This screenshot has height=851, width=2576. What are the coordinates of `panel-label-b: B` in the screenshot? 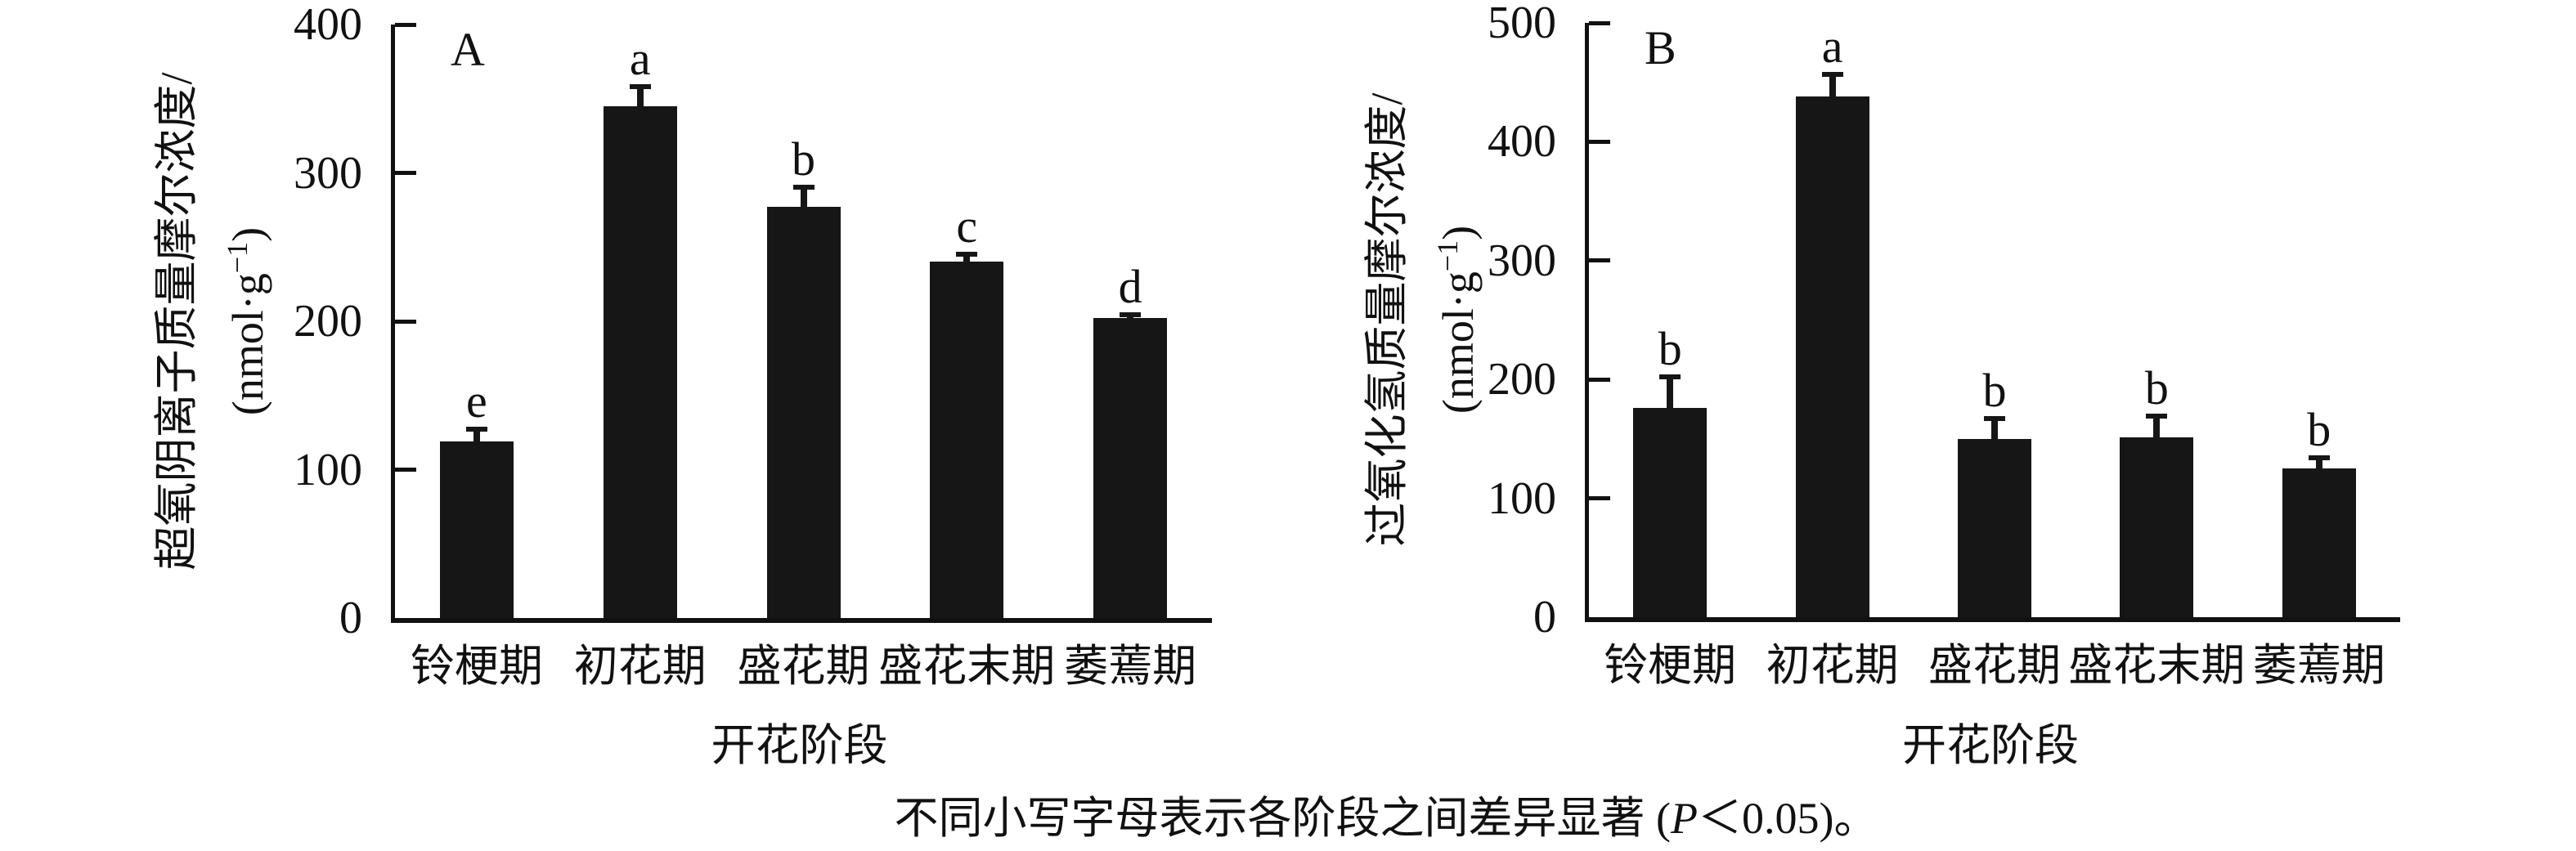 It's located at (1660, 47).